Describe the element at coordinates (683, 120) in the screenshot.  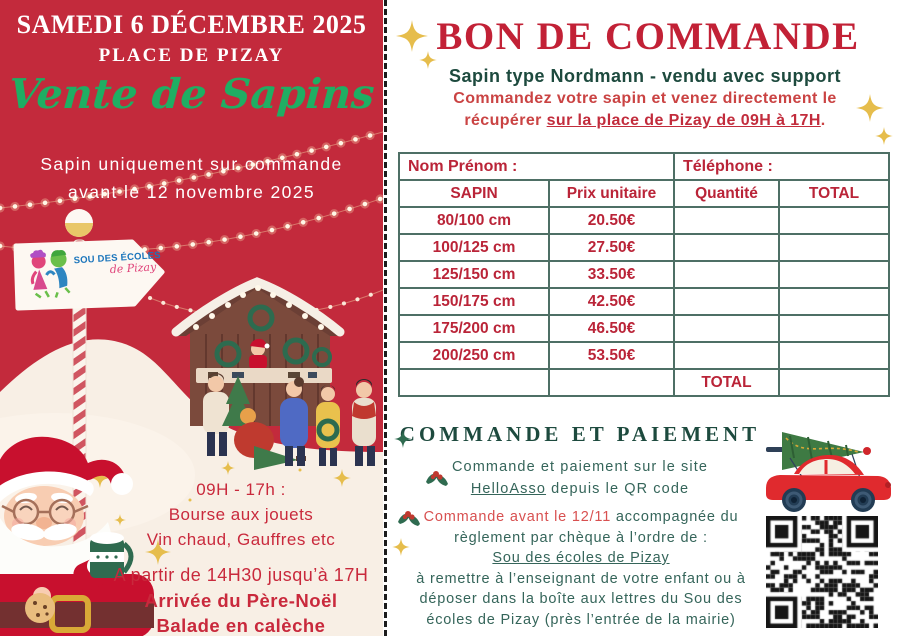
I see `pickup-info-underlined: sur la place de Pizay de 09H à 17H` at that location.